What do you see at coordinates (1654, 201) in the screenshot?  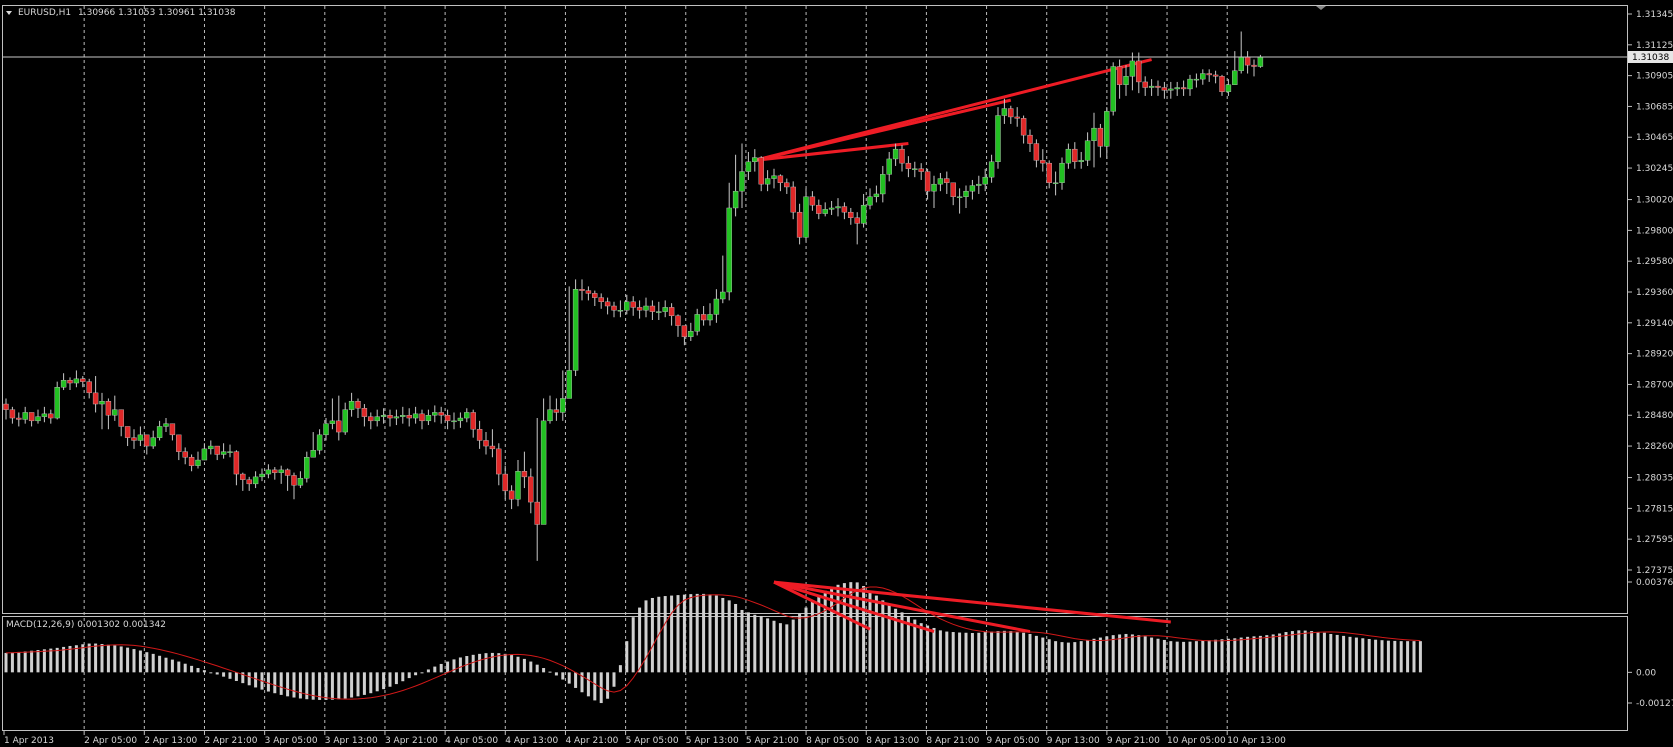 I see `y-tick-label: 1.30020` at bounding box center [1654, 201].